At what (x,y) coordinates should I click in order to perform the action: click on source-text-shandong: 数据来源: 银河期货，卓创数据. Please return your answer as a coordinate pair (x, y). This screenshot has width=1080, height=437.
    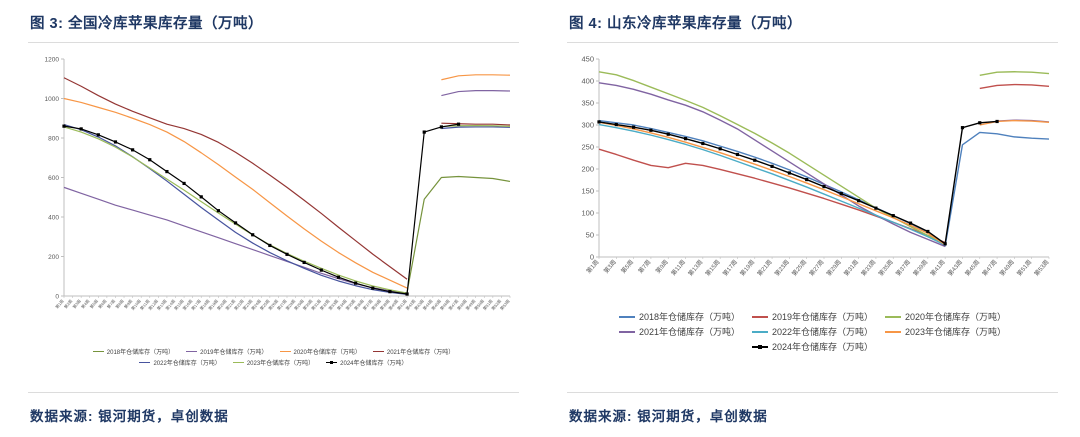
    Looking at the image, I should click on (668, 416).